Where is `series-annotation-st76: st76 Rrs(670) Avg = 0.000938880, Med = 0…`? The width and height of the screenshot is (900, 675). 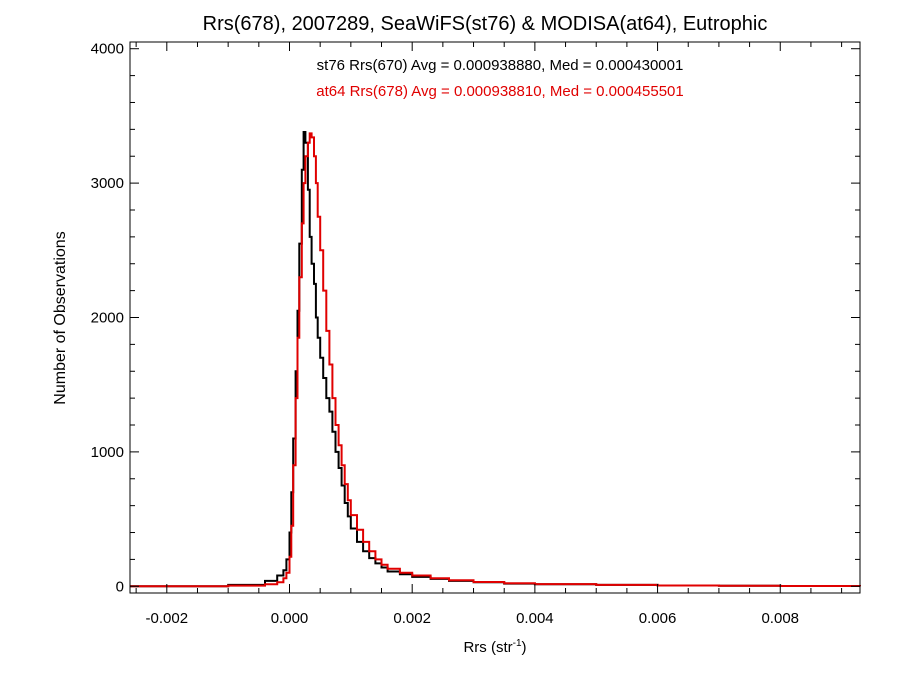
series-annotation-st76: st76 Rrs(670) Avg = 0.000938880, Med = 0… is located at coordinates (500, 65).